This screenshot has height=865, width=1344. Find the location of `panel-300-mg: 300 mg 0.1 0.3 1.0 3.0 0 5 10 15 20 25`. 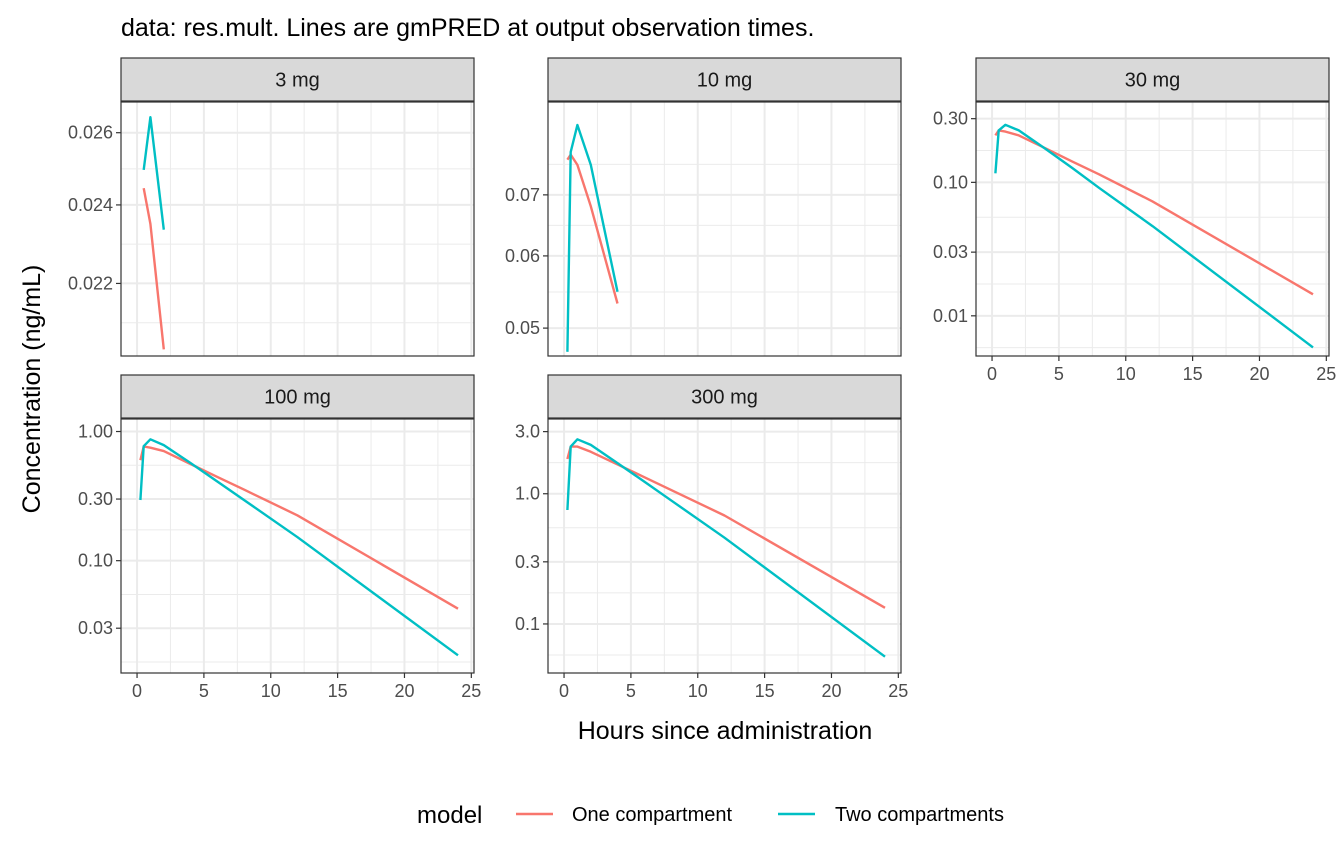

panel-300-mg: 300 mg 0.1 0.3 1.0 3.0 0 5 10 15 20 25 is located at coordinates (711, 537).